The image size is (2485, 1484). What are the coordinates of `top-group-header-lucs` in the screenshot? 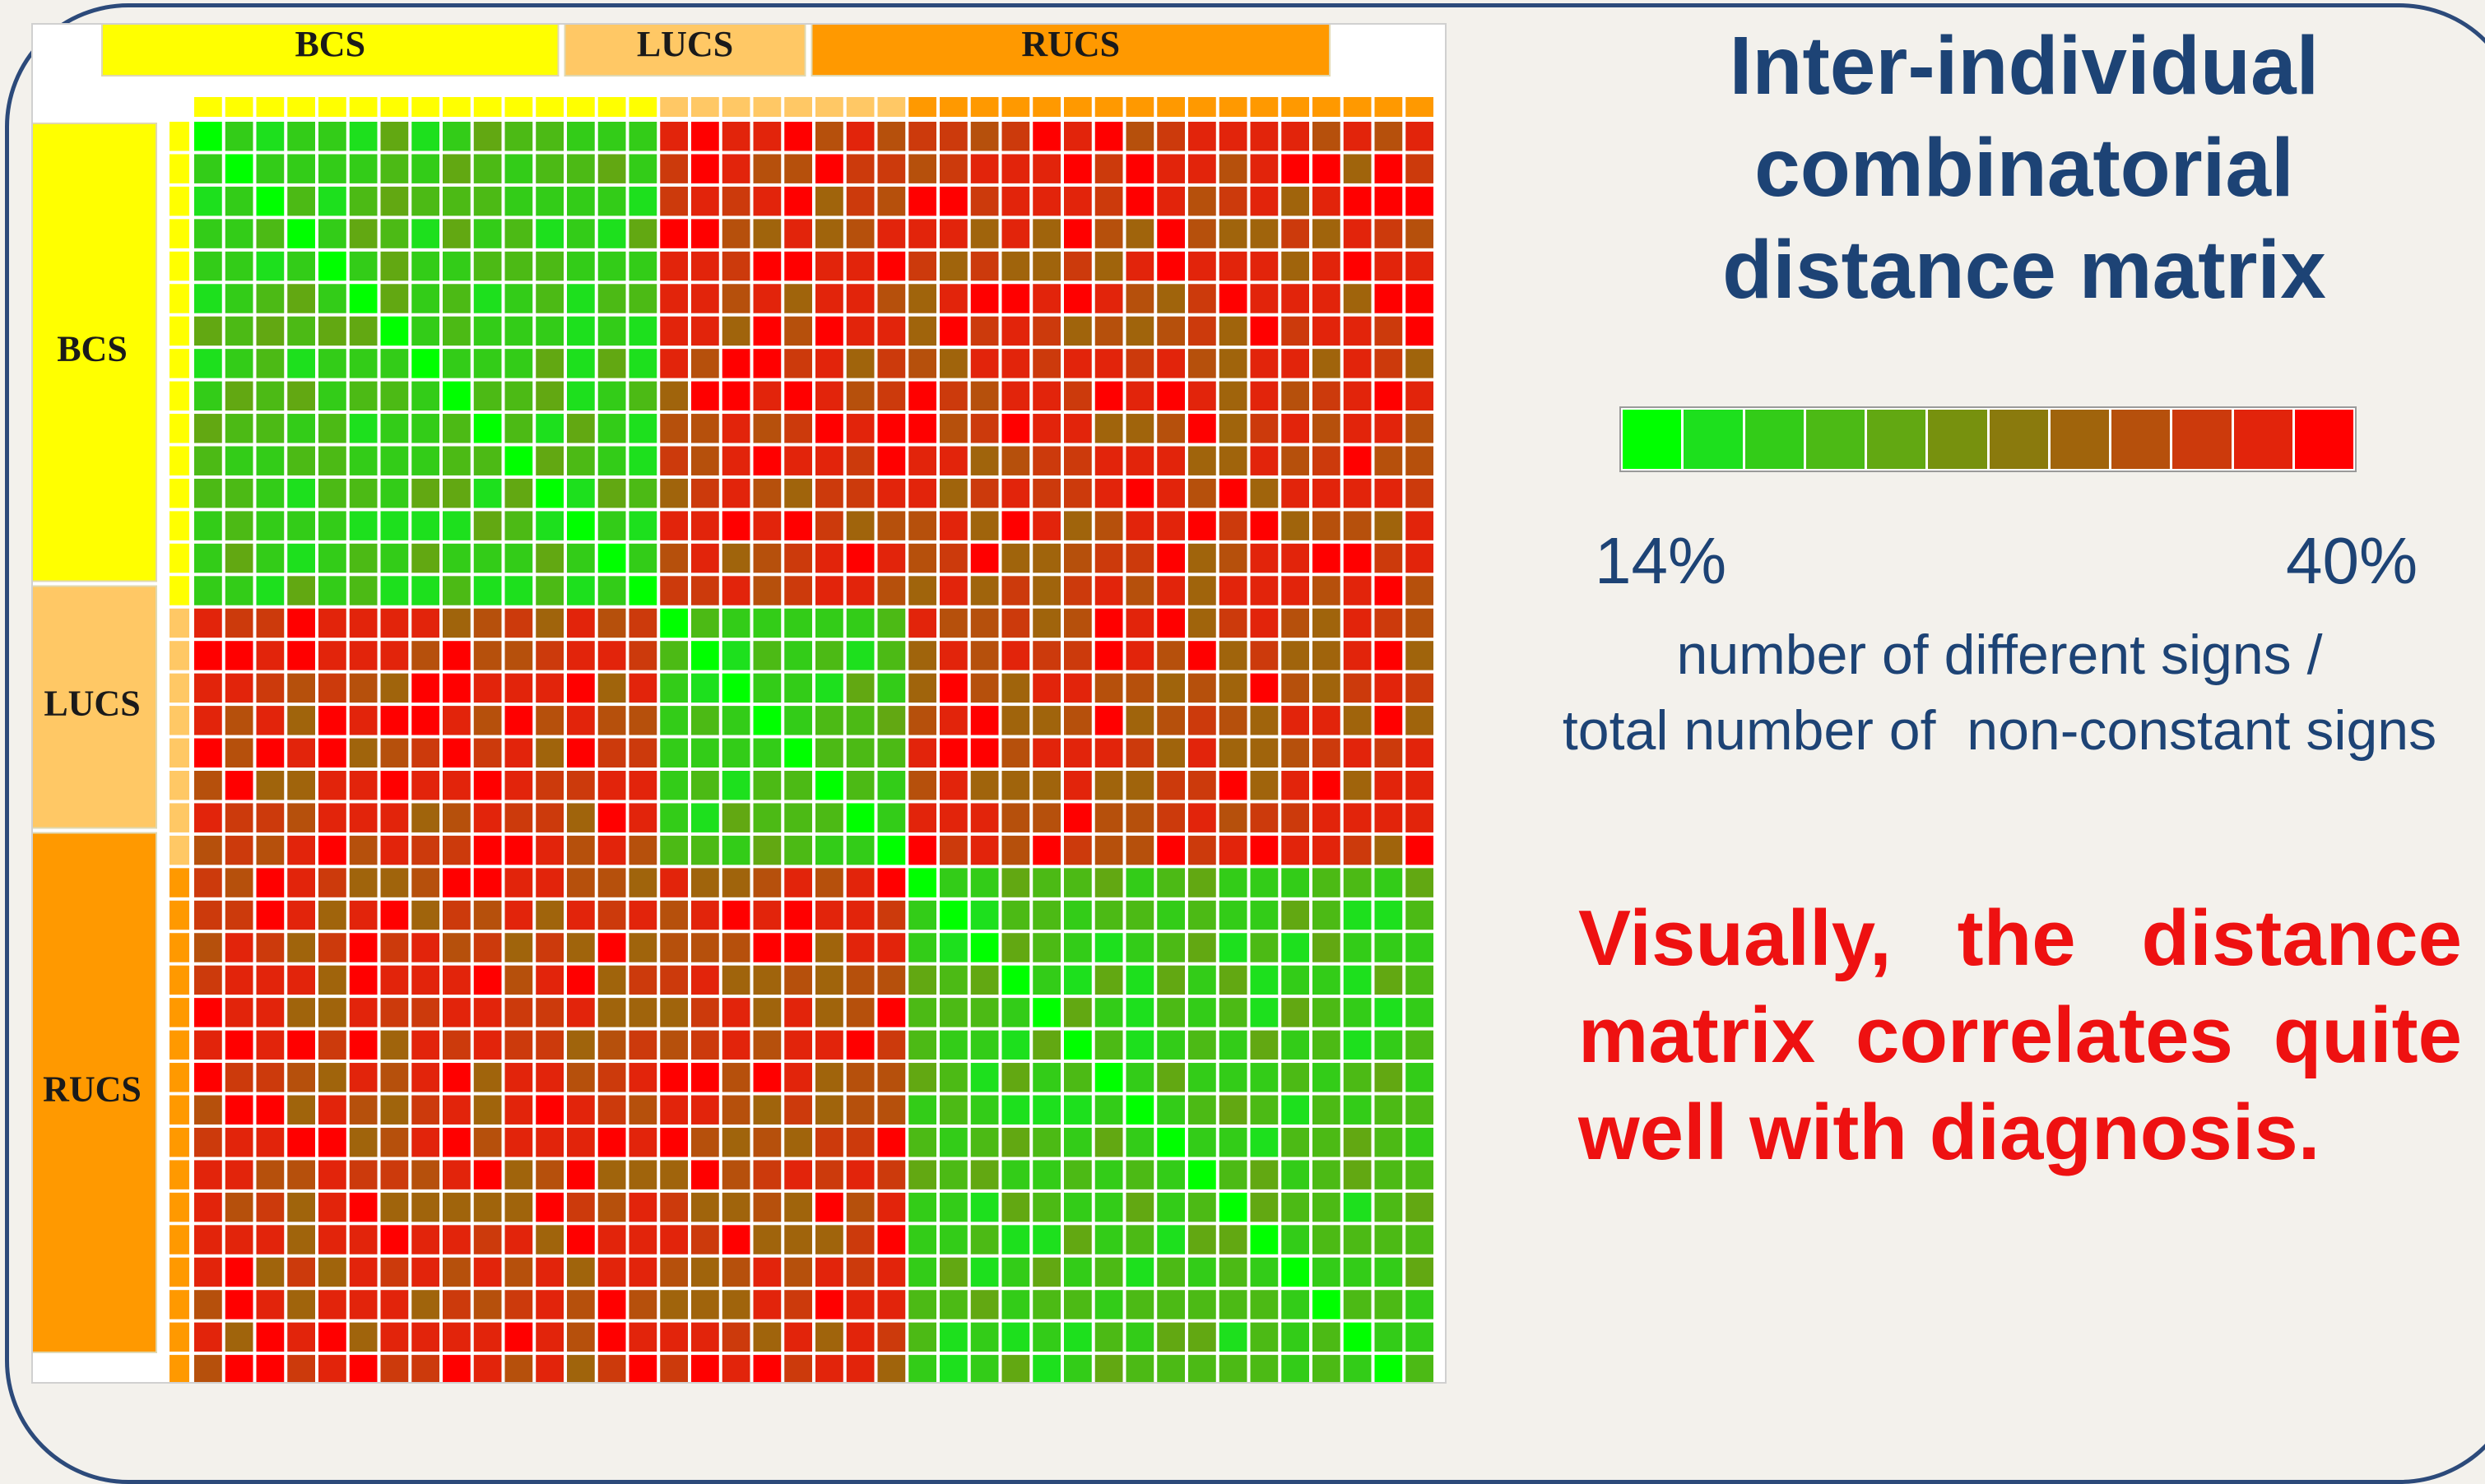 It's located at (685, 51).